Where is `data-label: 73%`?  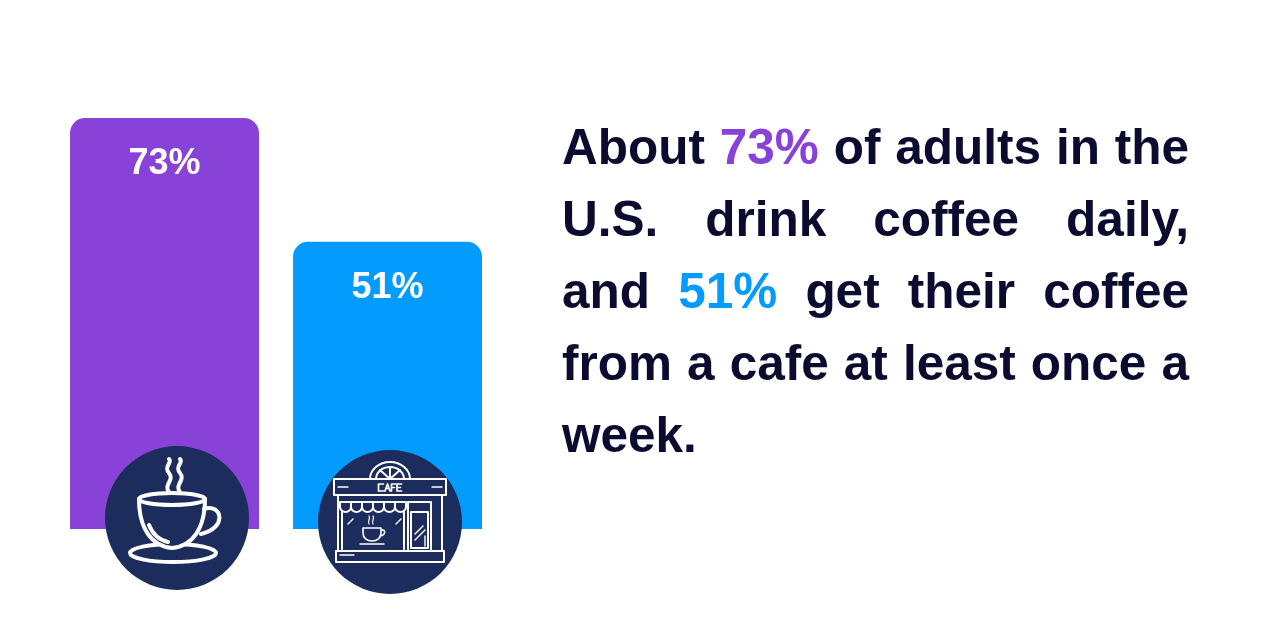
data-label: 73% is located at coordinates (164, 161).